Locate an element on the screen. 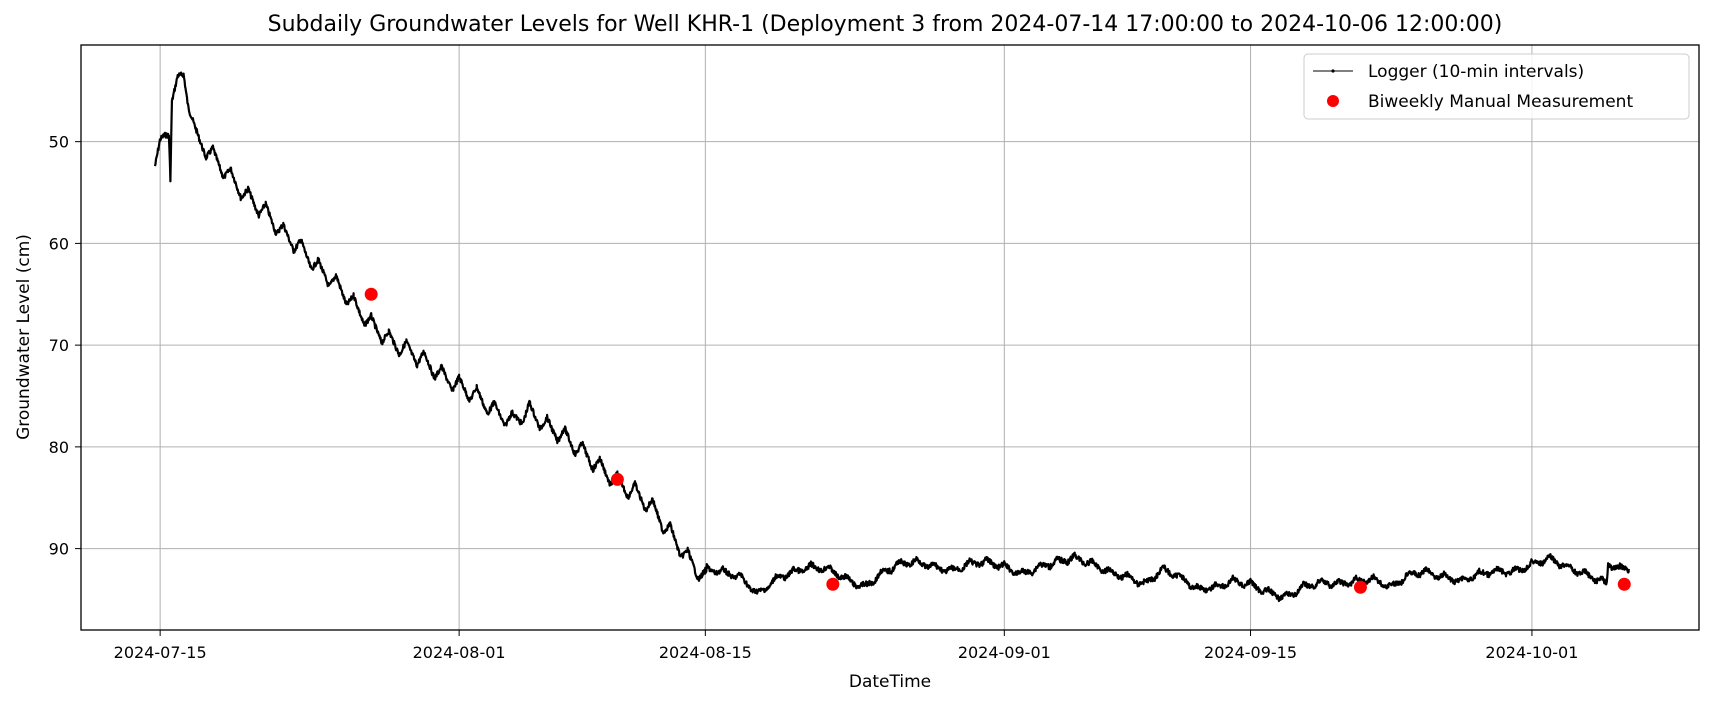 This screenshot has width=1713, height=705. legend-logger-label: Logger (10-min intervals) is located at coordinates (1476, 72).